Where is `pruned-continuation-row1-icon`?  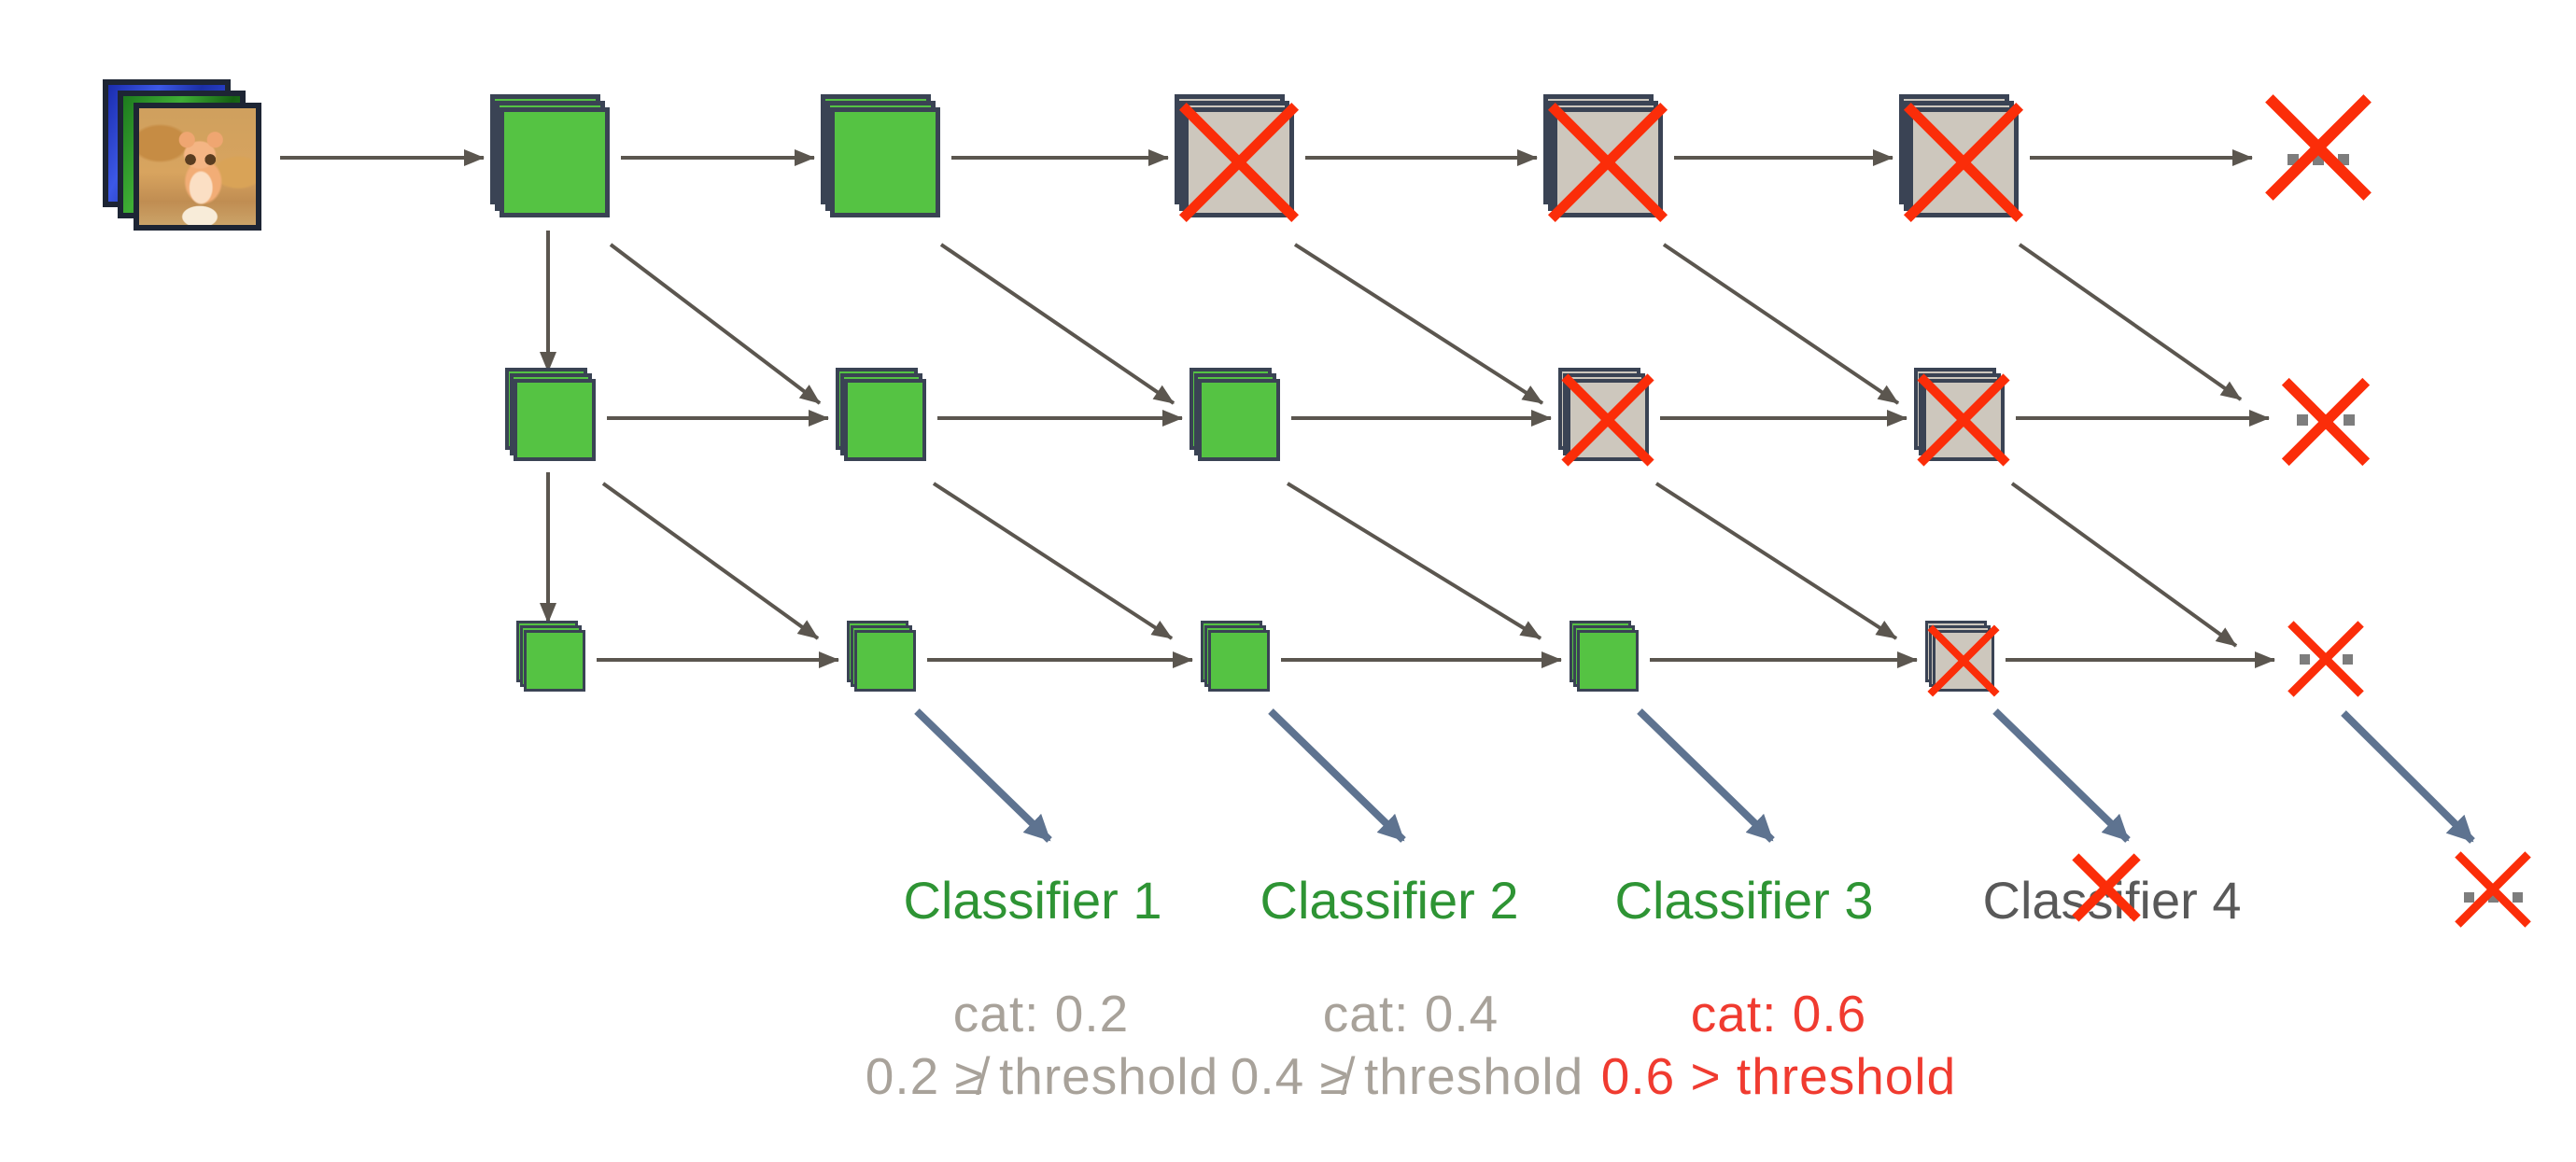
pruned-continuation-row1-icon is located at coordinates (2318, 147).